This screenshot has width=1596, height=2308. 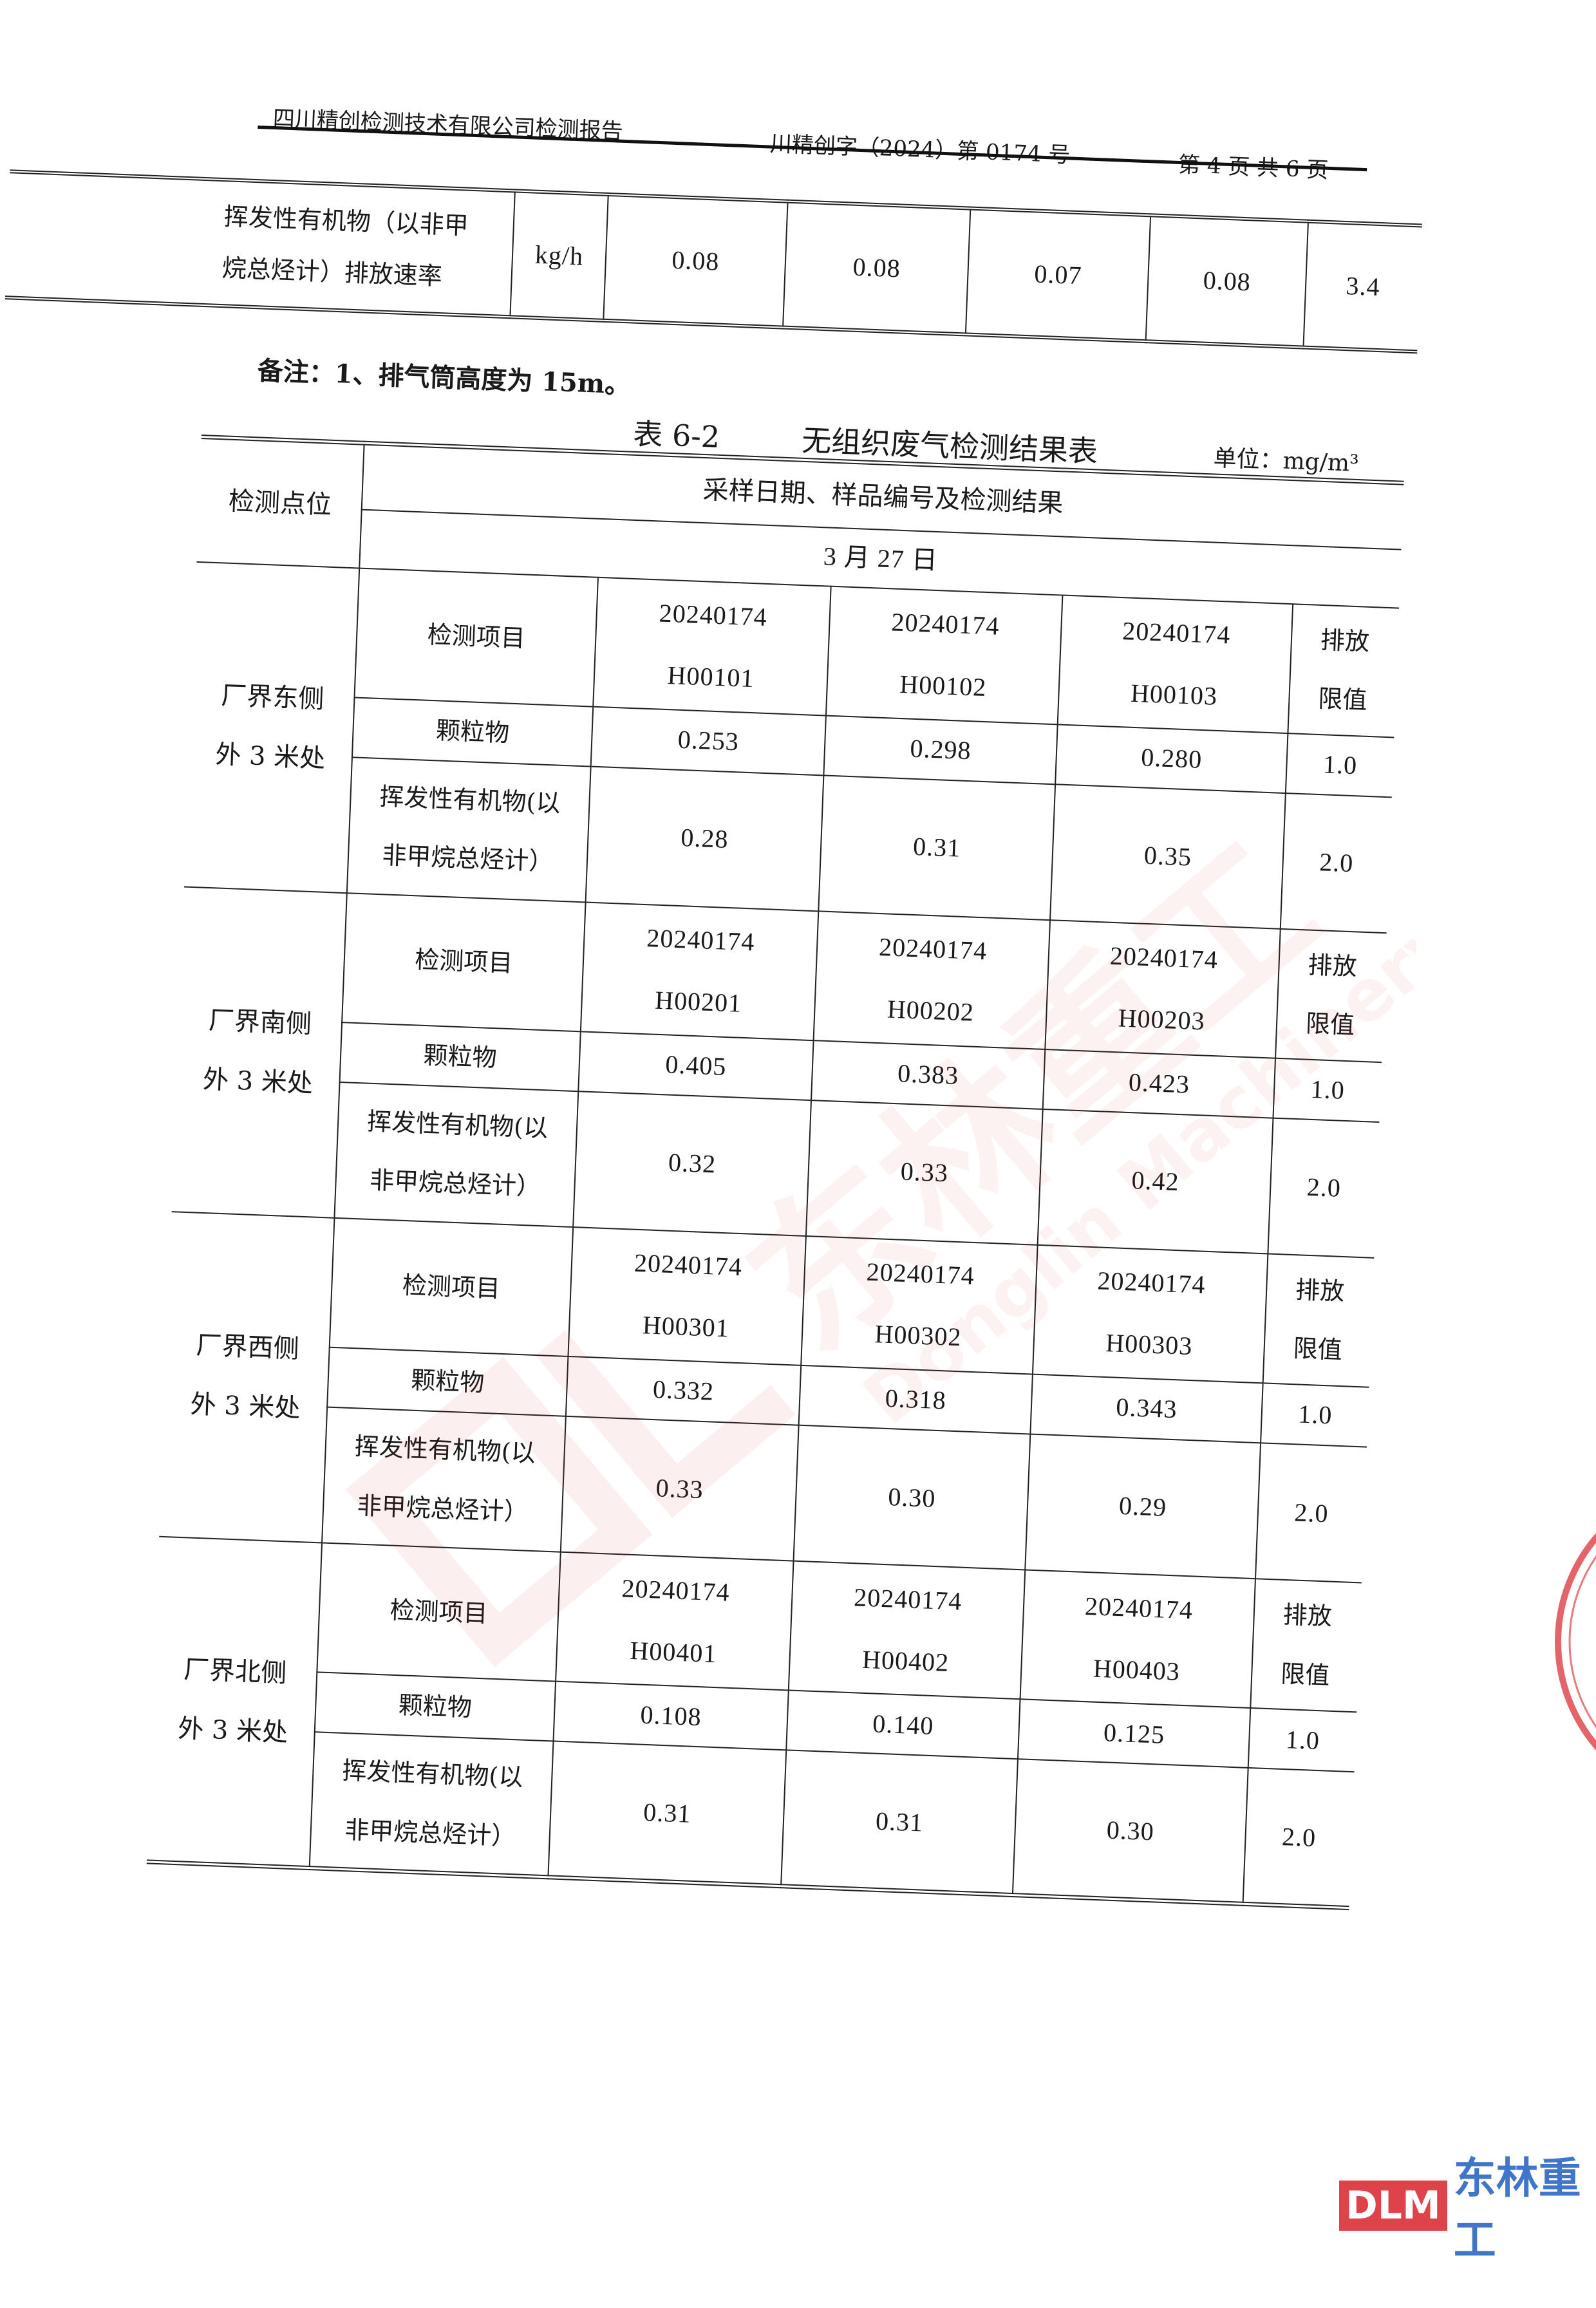 I want to click on result-value: 0.42, so click(x=1155, y=1181).